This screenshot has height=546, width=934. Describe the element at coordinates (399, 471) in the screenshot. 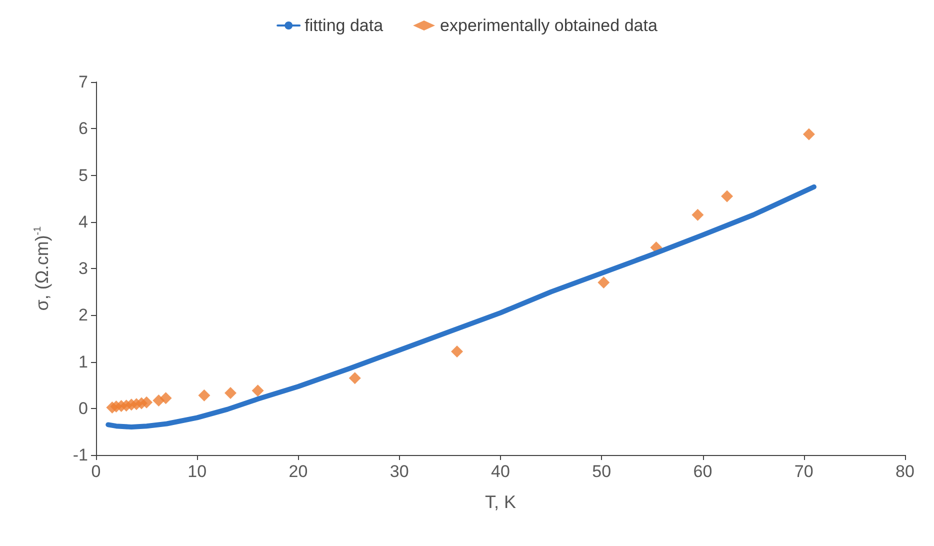

I see `x-tick-label: 30` at that location.